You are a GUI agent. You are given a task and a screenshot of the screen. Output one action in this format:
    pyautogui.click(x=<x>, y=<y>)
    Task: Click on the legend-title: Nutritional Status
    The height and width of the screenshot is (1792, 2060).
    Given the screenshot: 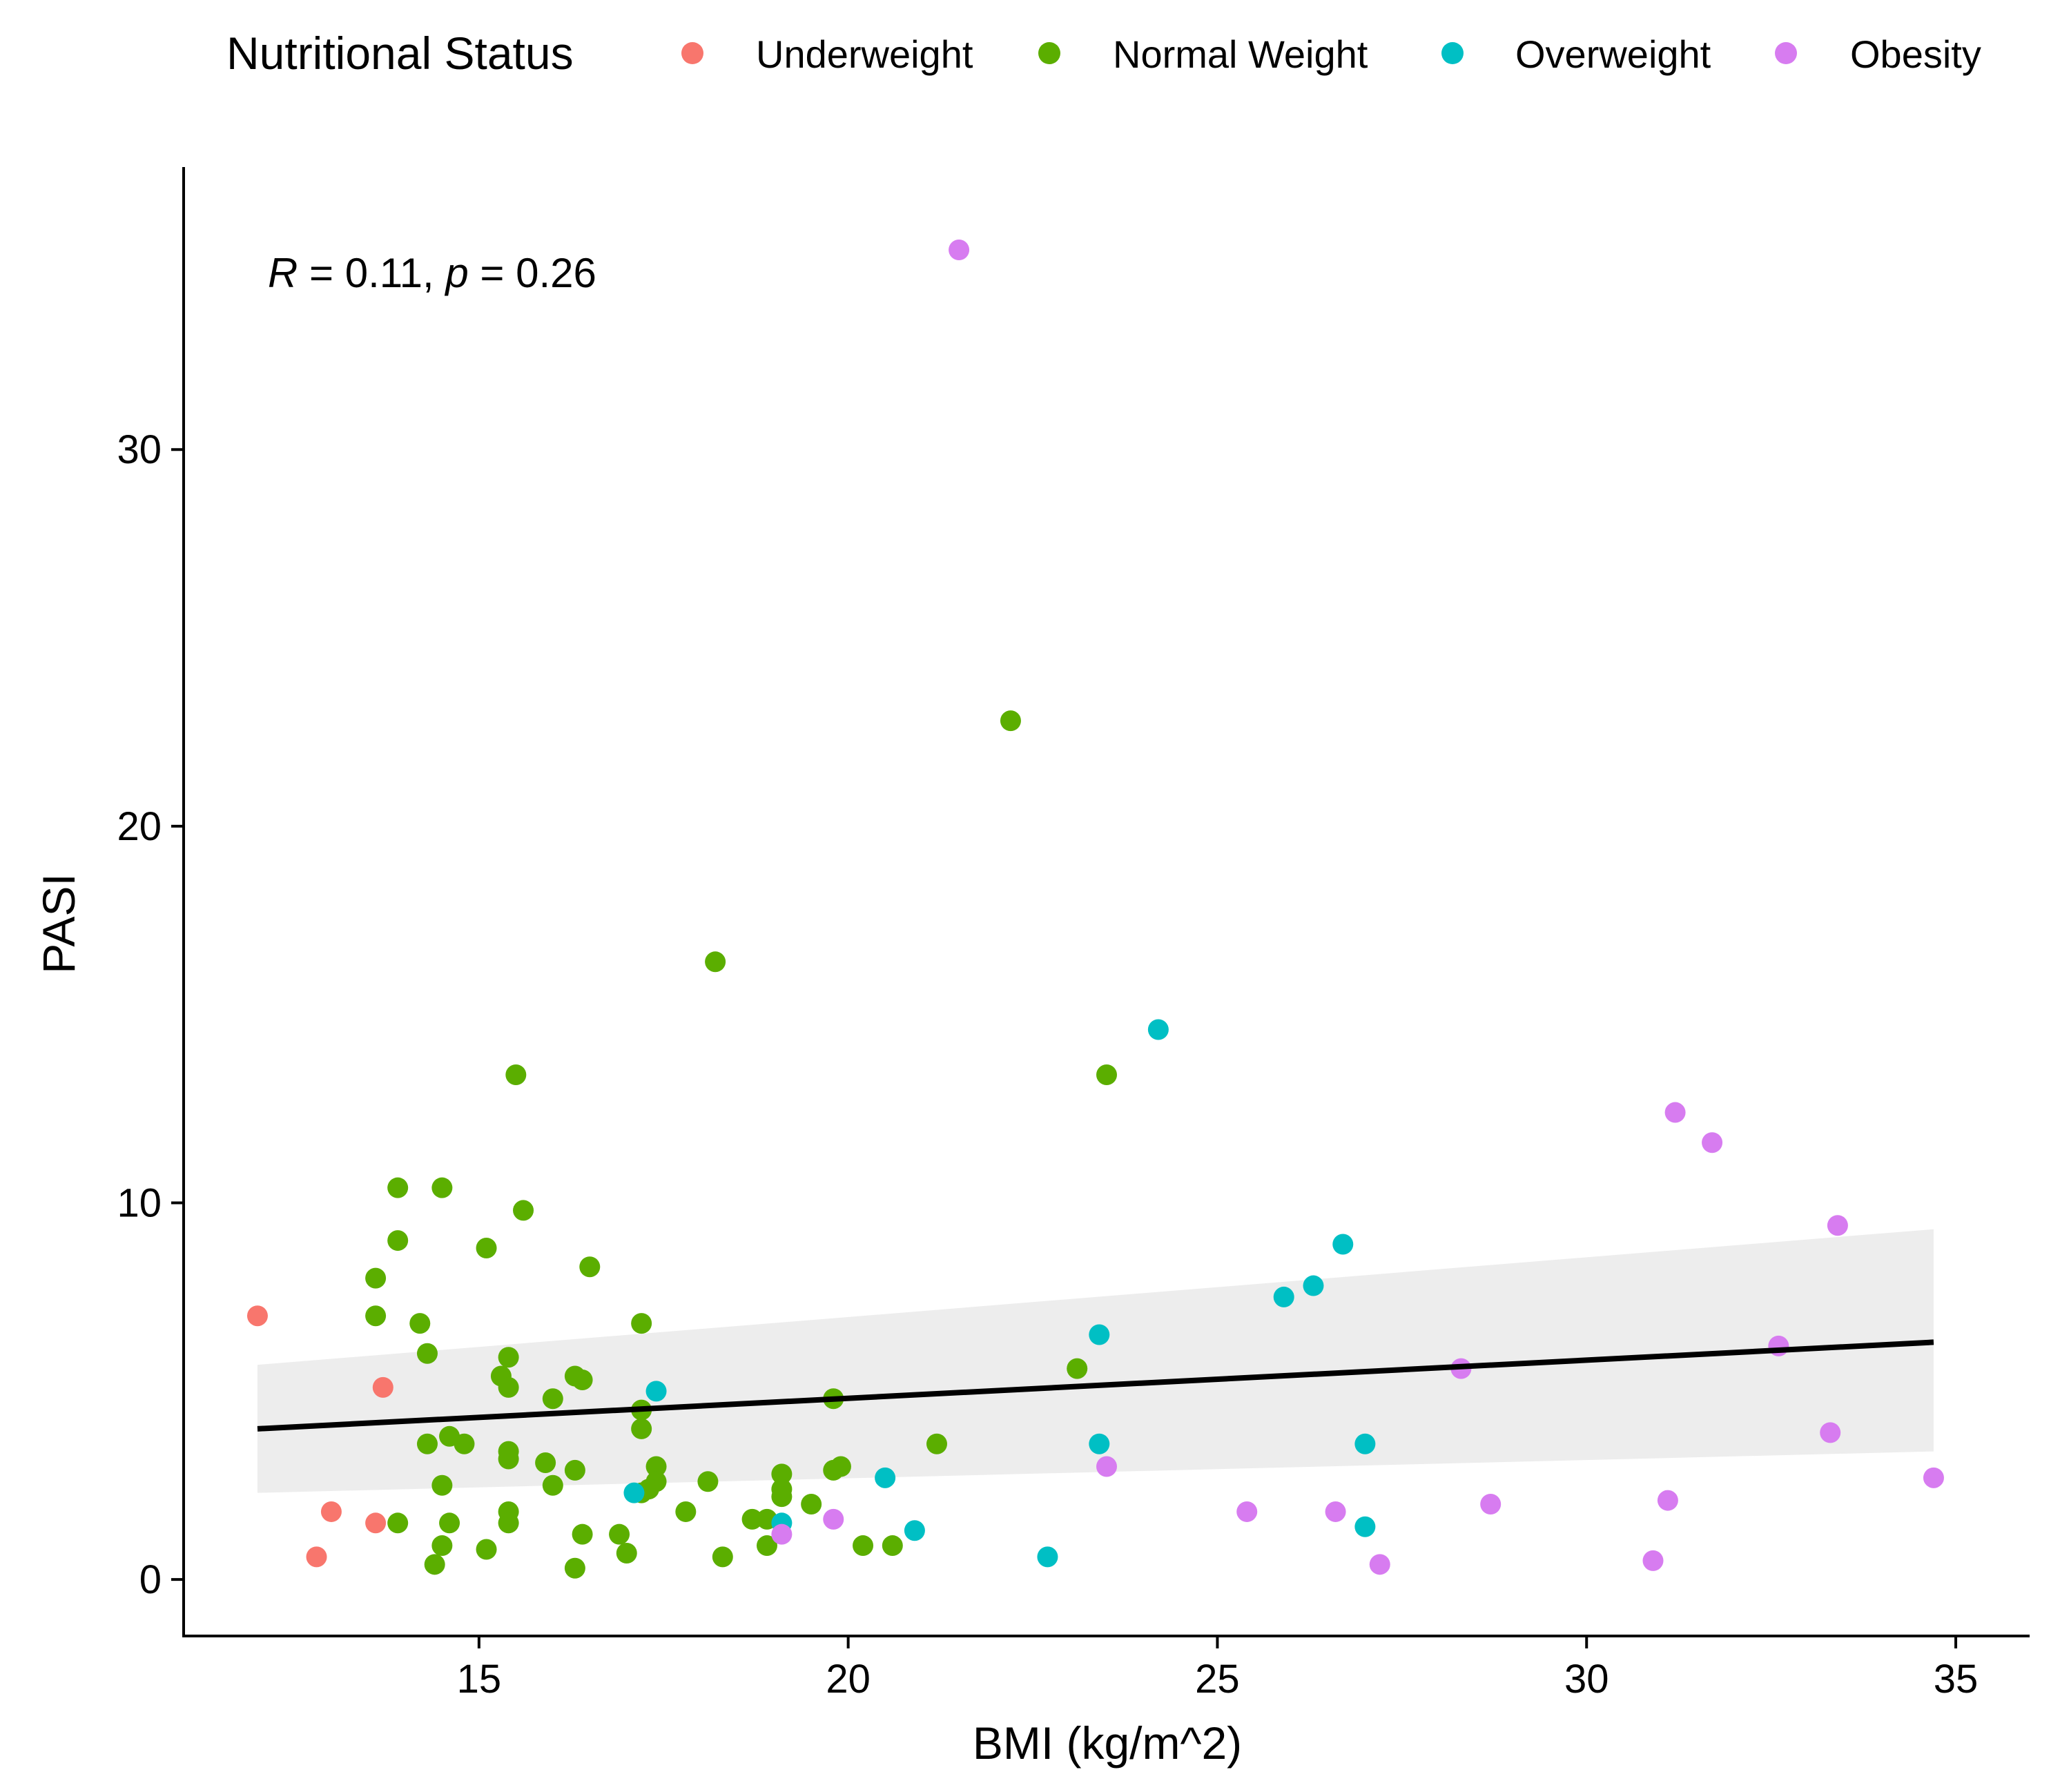 What is the action you would take?
    pyautogui.click(x=400, y=53)
    